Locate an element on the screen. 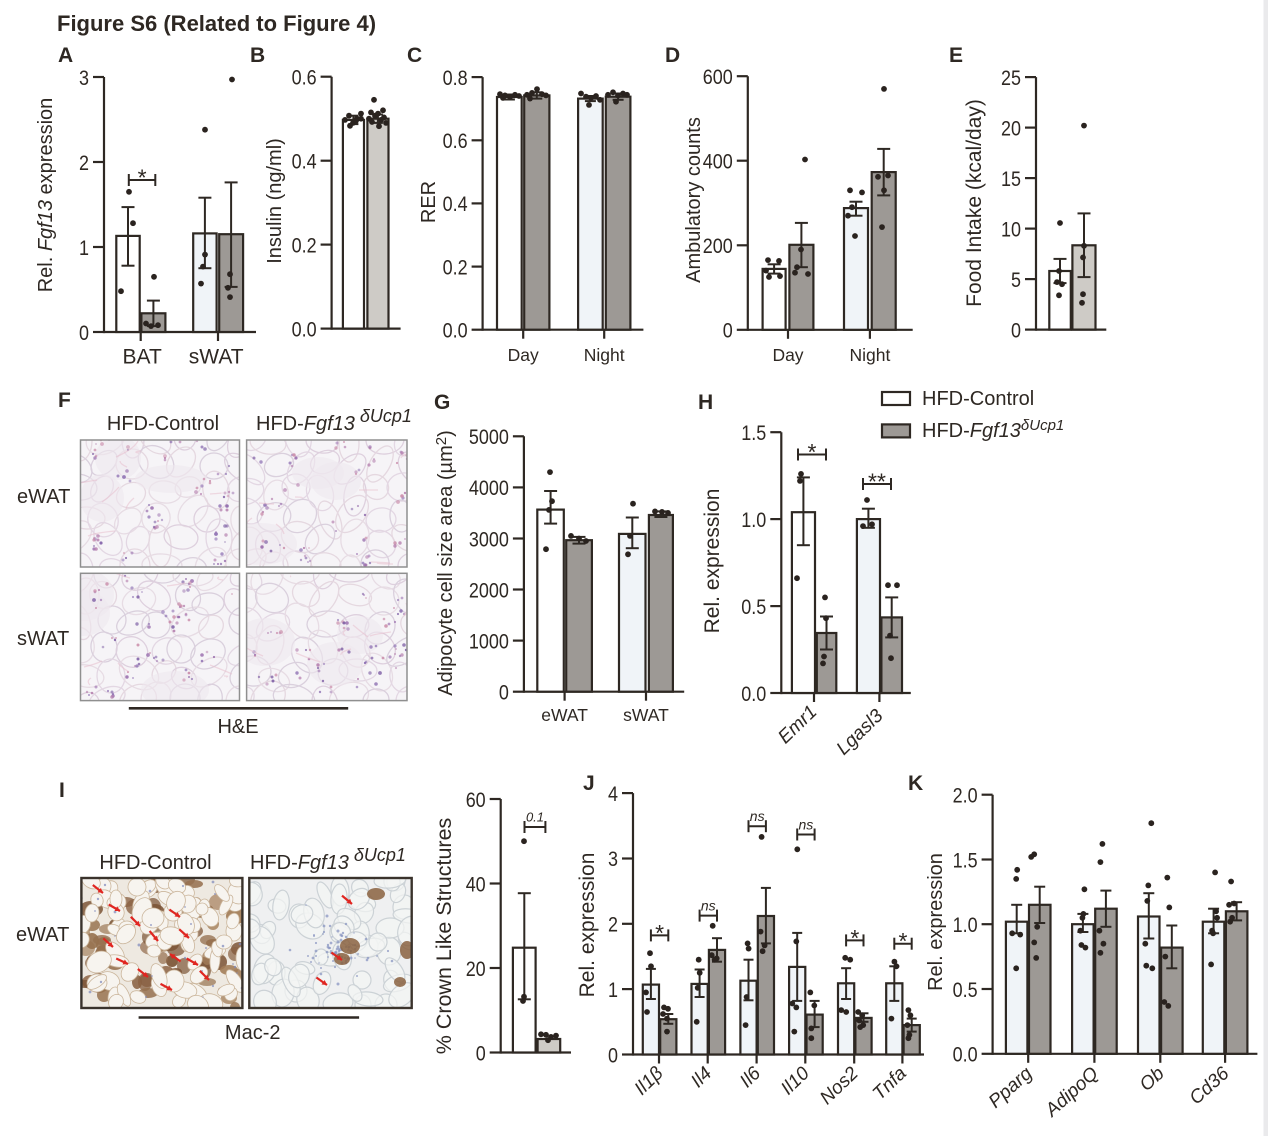 Image resolution: width=1268 pixels, height=1136 pixels. svg-text: K is located at coordinates (915, 783).